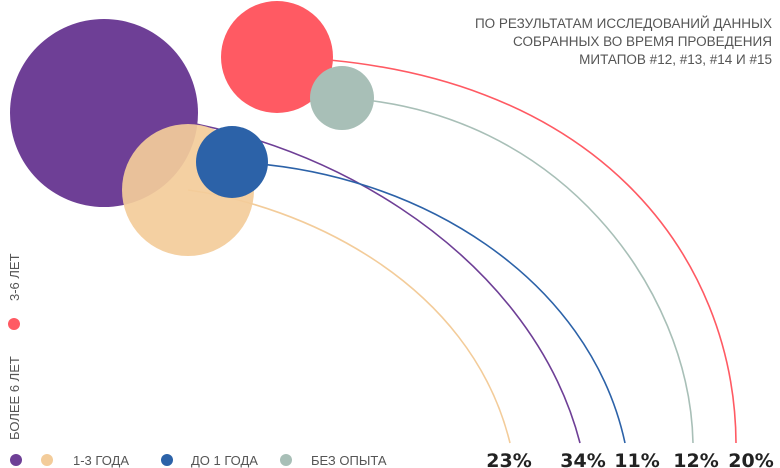 Image resolution: width=780 pixels, height=468 pixels. What do you see at coordinates (167, 460) in the screenshot?
I see `legend-dot-under-1-year` at bounding box center [167, 460].